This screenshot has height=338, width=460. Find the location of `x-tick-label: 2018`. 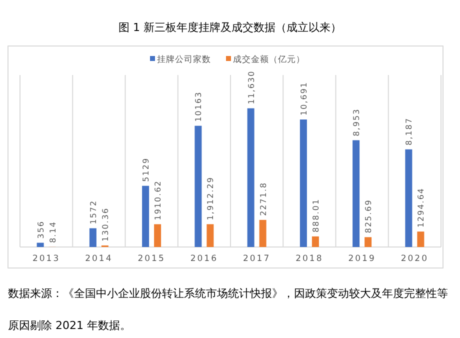

x-tick-label: 2018 is located at coordinates (310, 259).